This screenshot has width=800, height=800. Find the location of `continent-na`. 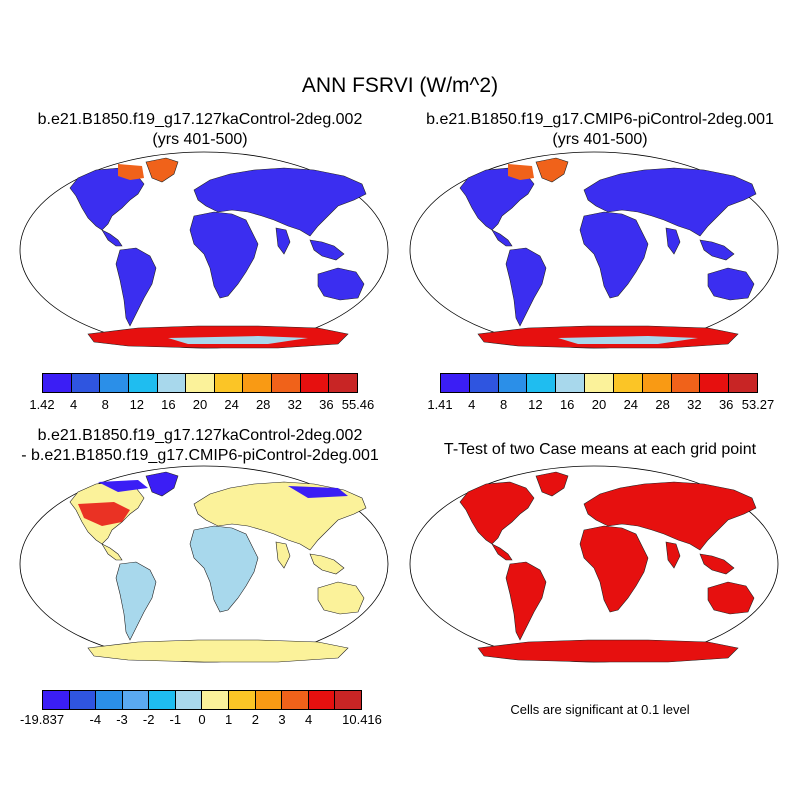

continent-na is located at coordinates (497, 513).